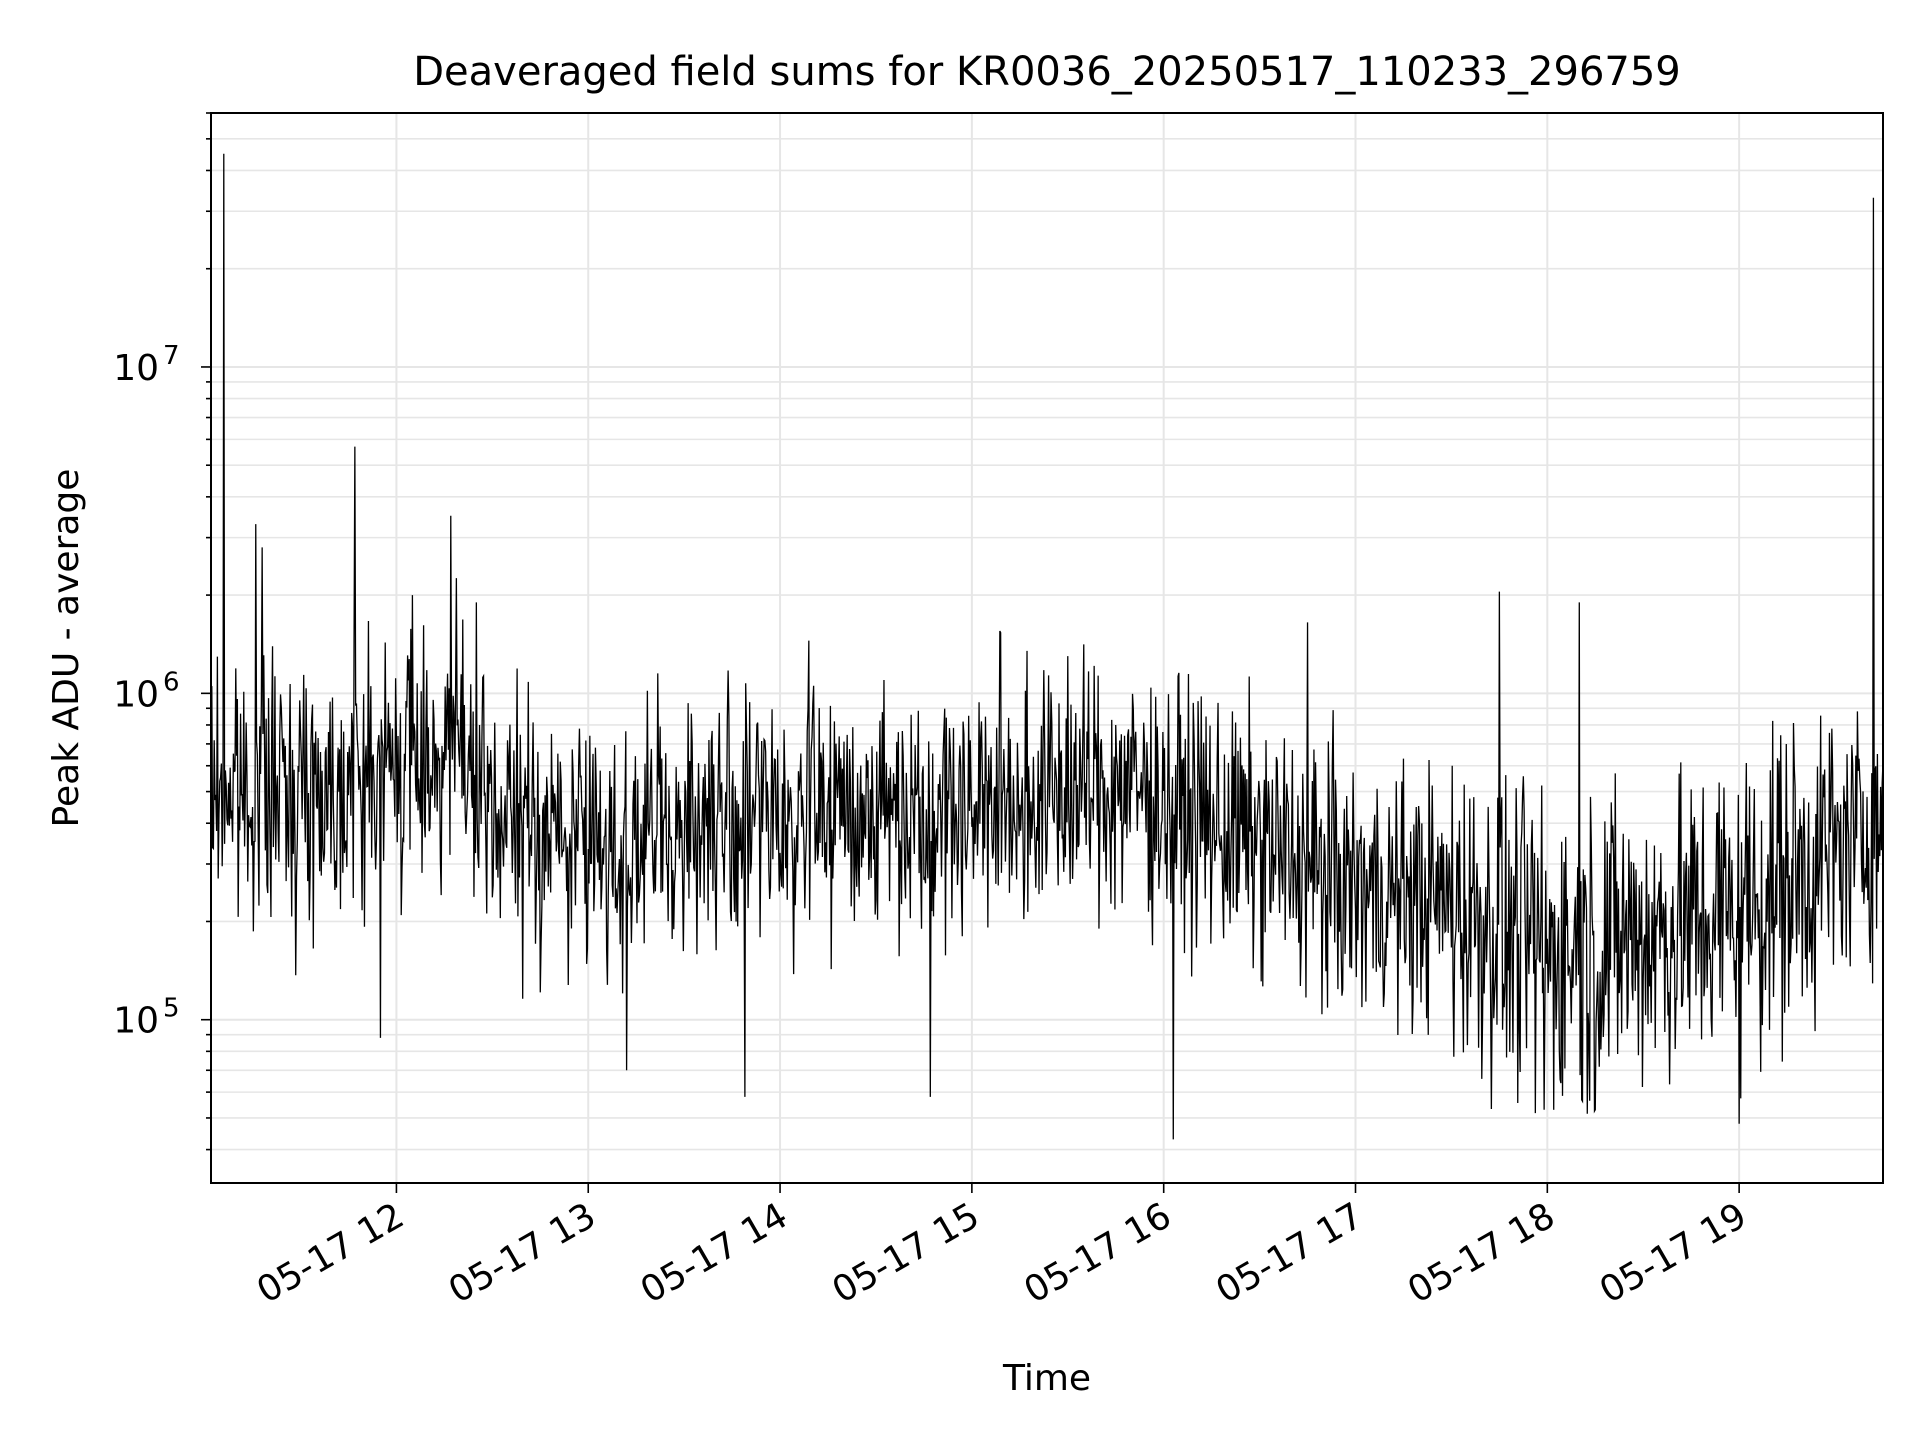 The width and height of the screenshot is (1920, 1444). Describe the element at coordinates (171, 682) in the screenshot. I see `y-tick-exponent: 6` at that location.